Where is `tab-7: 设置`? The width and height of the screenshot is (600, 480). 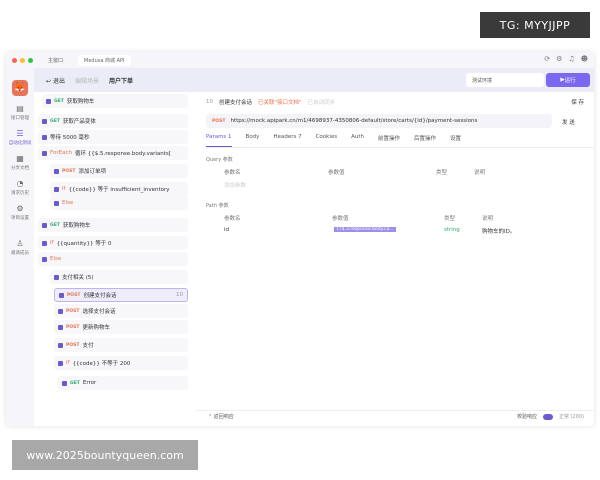
tab-7: 设置 is located at coordinates (456, 139).